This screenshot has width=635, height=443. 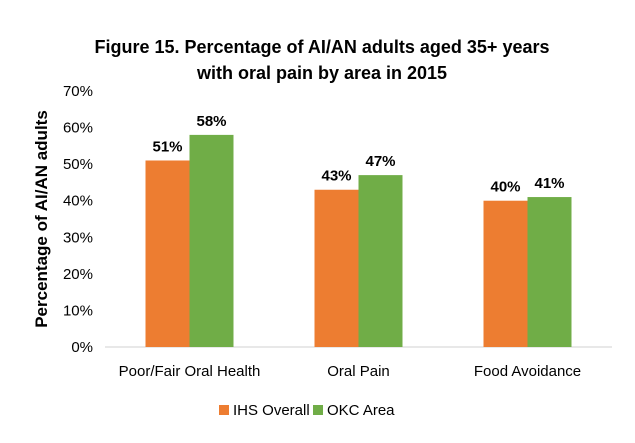 What do you see at coordinates (167, 146) in the screenshot?
I see `data-label: 51%` at bounding box center [167, 146].